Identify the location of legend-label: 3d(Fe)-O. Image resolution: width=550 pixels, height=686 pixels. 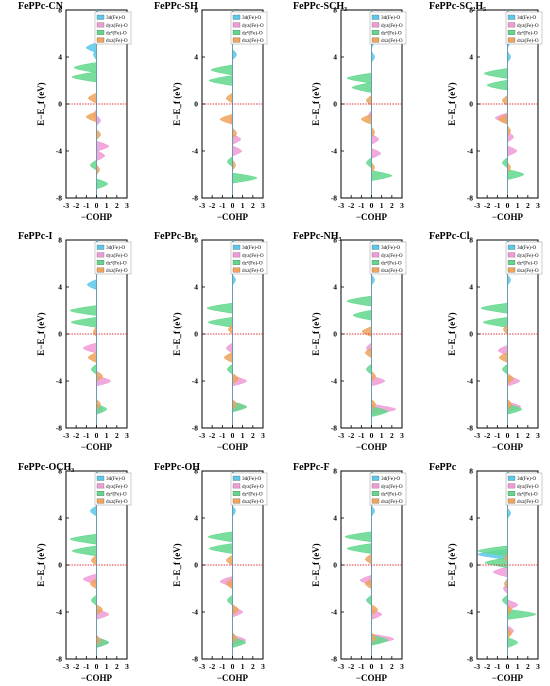
(391, 247).